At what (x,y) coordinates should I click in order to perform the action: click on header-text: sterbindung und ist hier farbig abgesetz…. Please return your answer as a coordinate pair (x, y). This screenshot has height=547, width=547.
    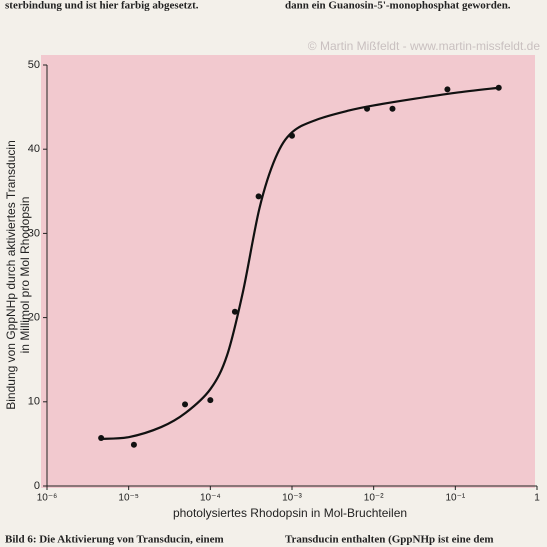
    Looking at the image, I should click on (102, 6).